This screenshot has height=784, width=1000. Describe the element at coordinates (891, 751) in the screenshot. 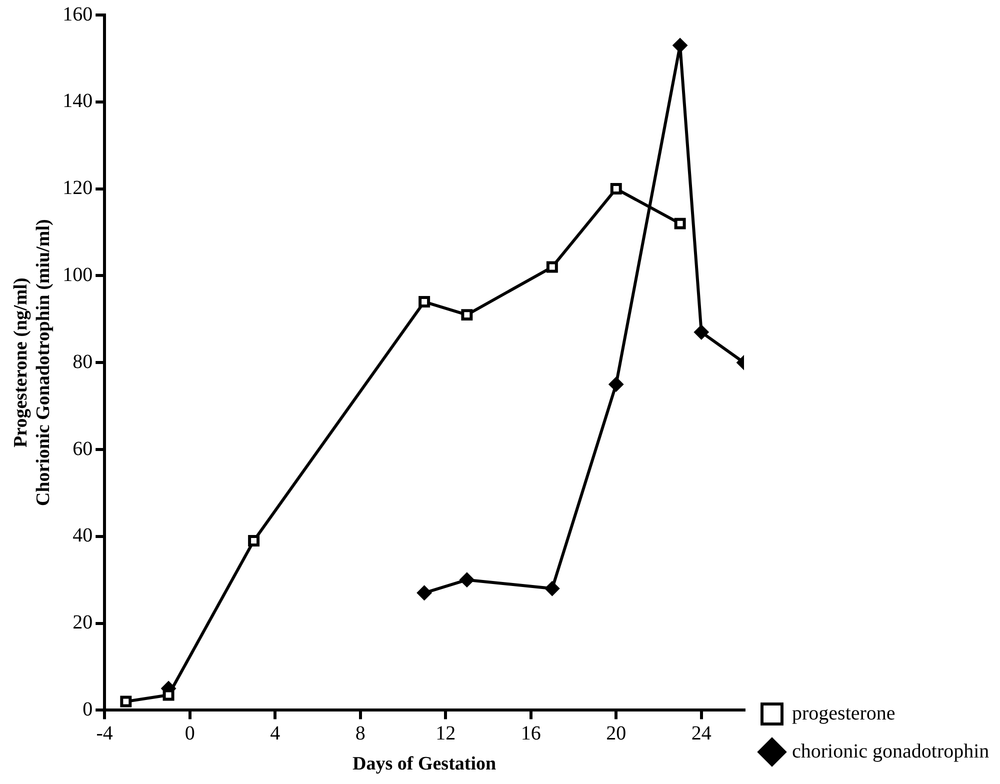

I see `legend-label: chorionic gonadotrophin` at that location.